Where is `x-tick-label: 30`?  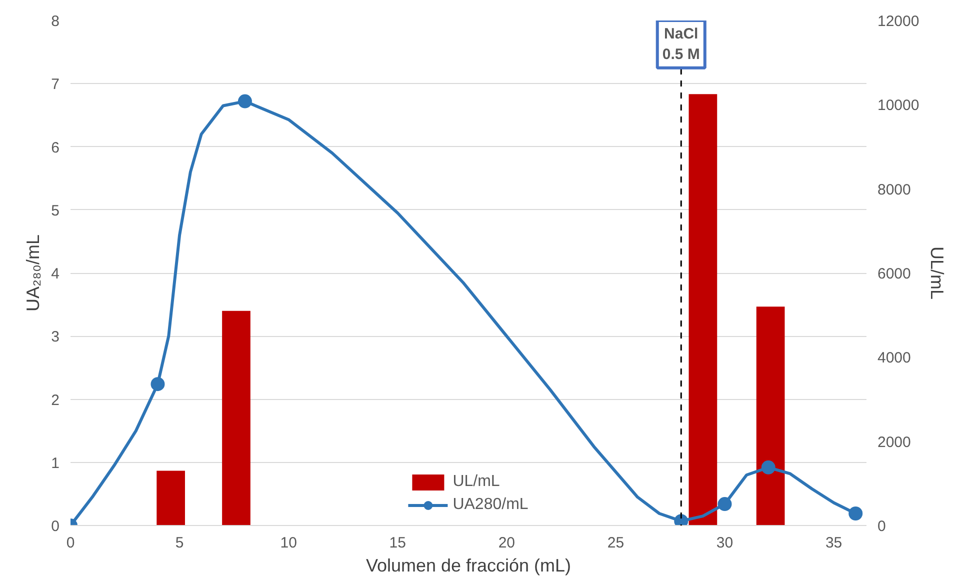 x-tick-label: 30 is located at coordinates (725, 543).